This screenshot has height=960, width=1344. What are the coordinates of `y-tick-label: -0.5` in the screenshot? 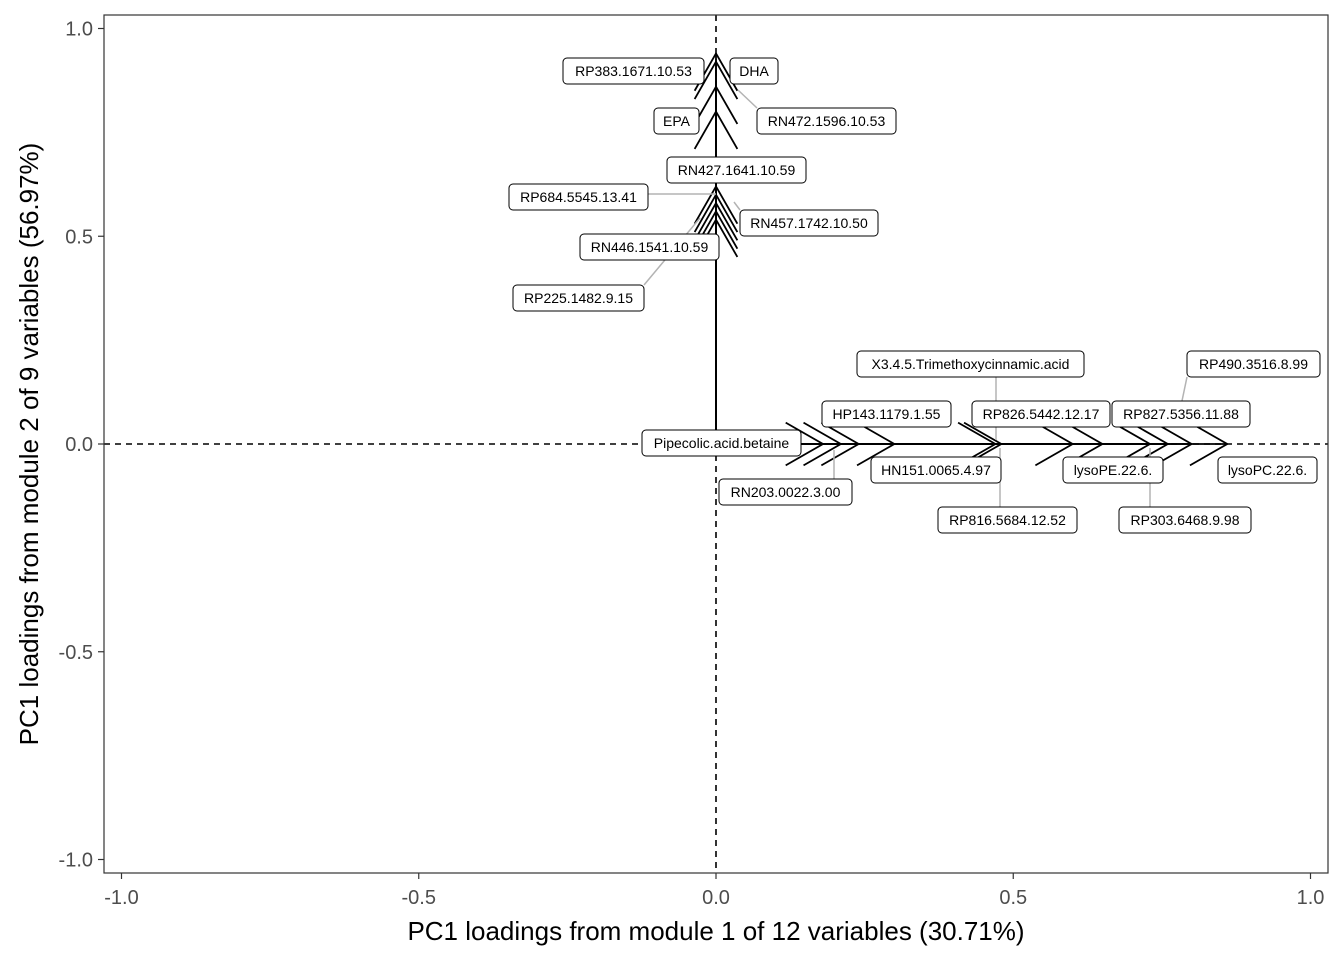 It's located at (76, 653).